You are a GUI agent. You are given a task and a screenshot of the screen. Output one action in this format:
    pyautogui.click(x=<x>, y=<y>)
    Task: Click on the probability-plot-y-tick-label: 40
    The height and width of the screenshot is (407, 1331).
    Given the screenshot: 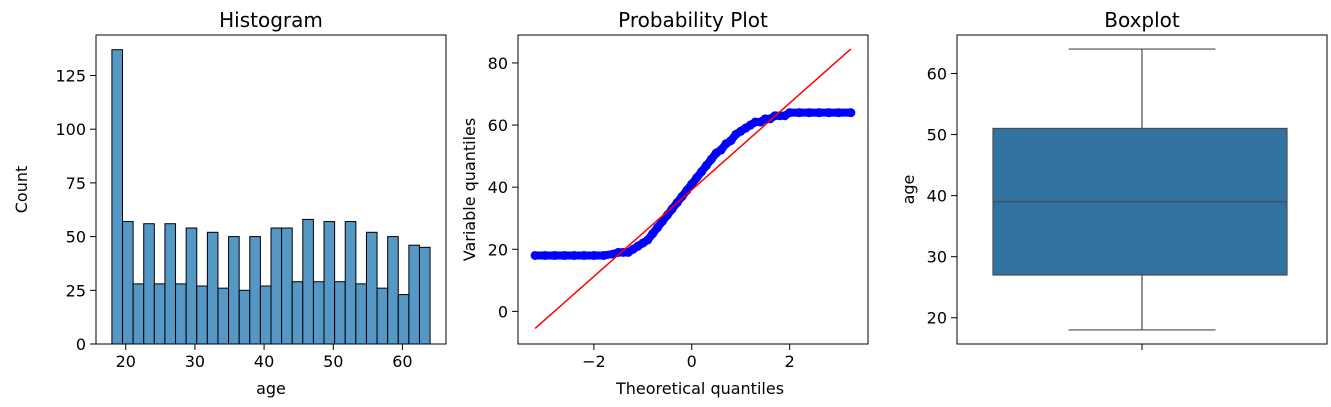 What is the action you would take?
    pyautogui.click(x=498, y=187)
    